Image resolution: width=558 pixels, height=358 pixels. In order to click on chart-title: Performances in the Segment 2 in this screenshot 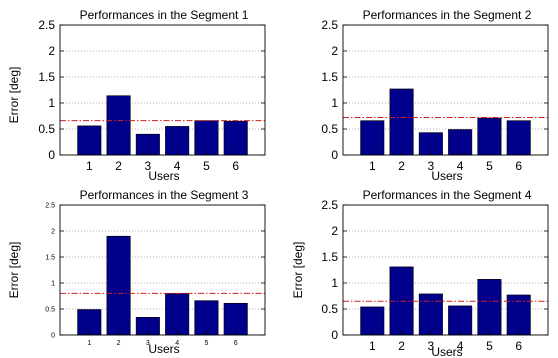, I will do `click(447, 15)`.